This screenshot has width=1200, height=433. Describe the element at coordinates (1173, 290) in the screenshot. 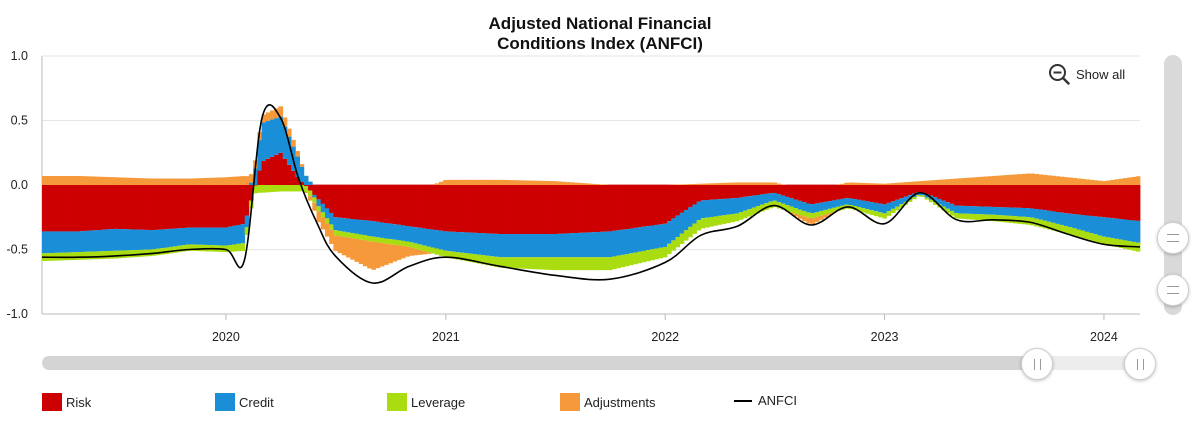

I see `vertical-scroll-handle-bottom` at that location.